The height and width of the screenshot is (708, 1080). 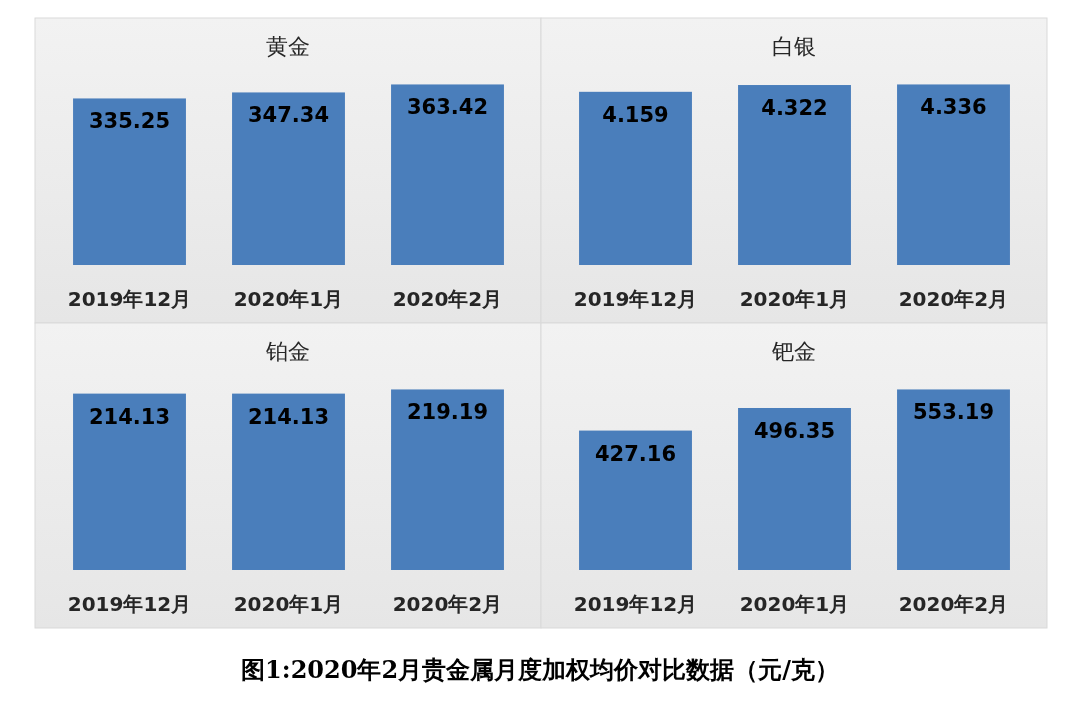 I want to click on data-label: 219.19, so click(x=447, y=412).